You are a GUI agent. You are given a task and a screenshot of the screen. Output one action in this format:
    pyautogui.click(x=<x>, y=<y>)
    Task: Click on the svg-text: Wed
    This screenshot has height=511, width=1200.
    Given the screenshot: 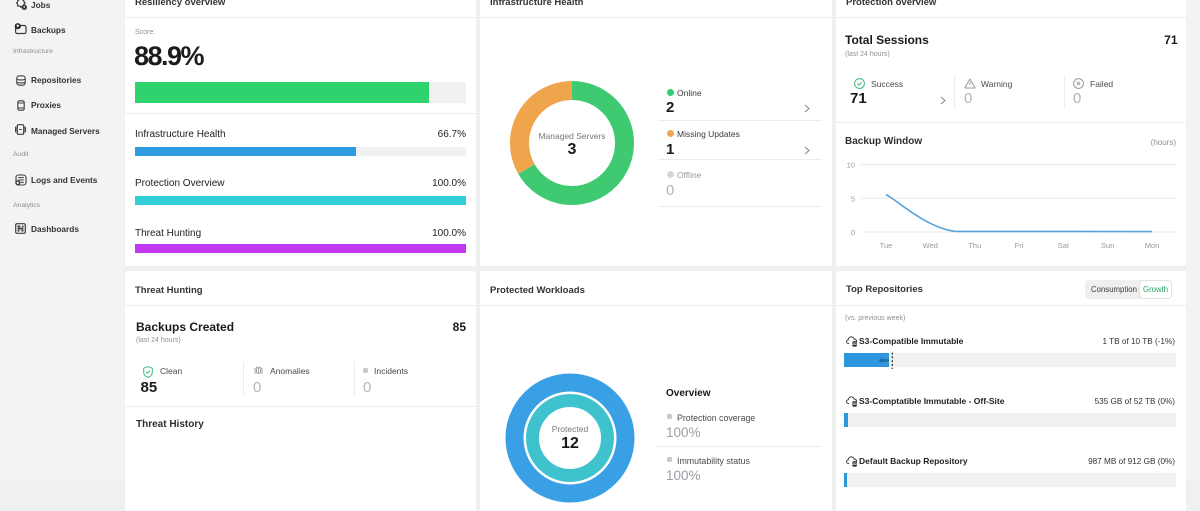 What is the action you would take?
    pyautogui.click(x=930, y=245)
    